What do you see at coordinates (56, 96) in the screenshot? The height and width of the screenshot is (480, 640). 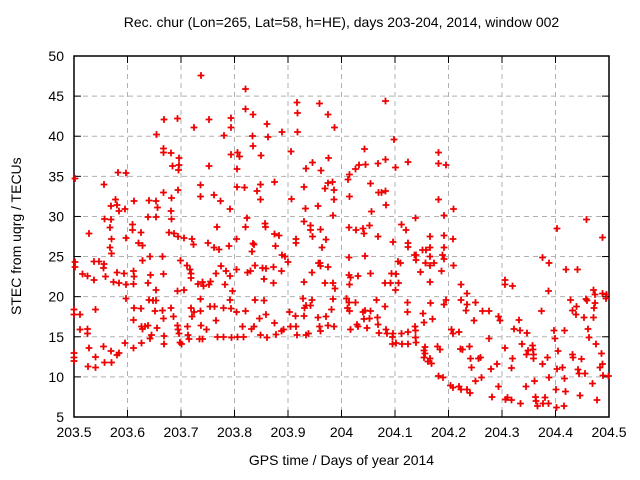 I see `svg-text: 45` at bounding box center [56, 96].